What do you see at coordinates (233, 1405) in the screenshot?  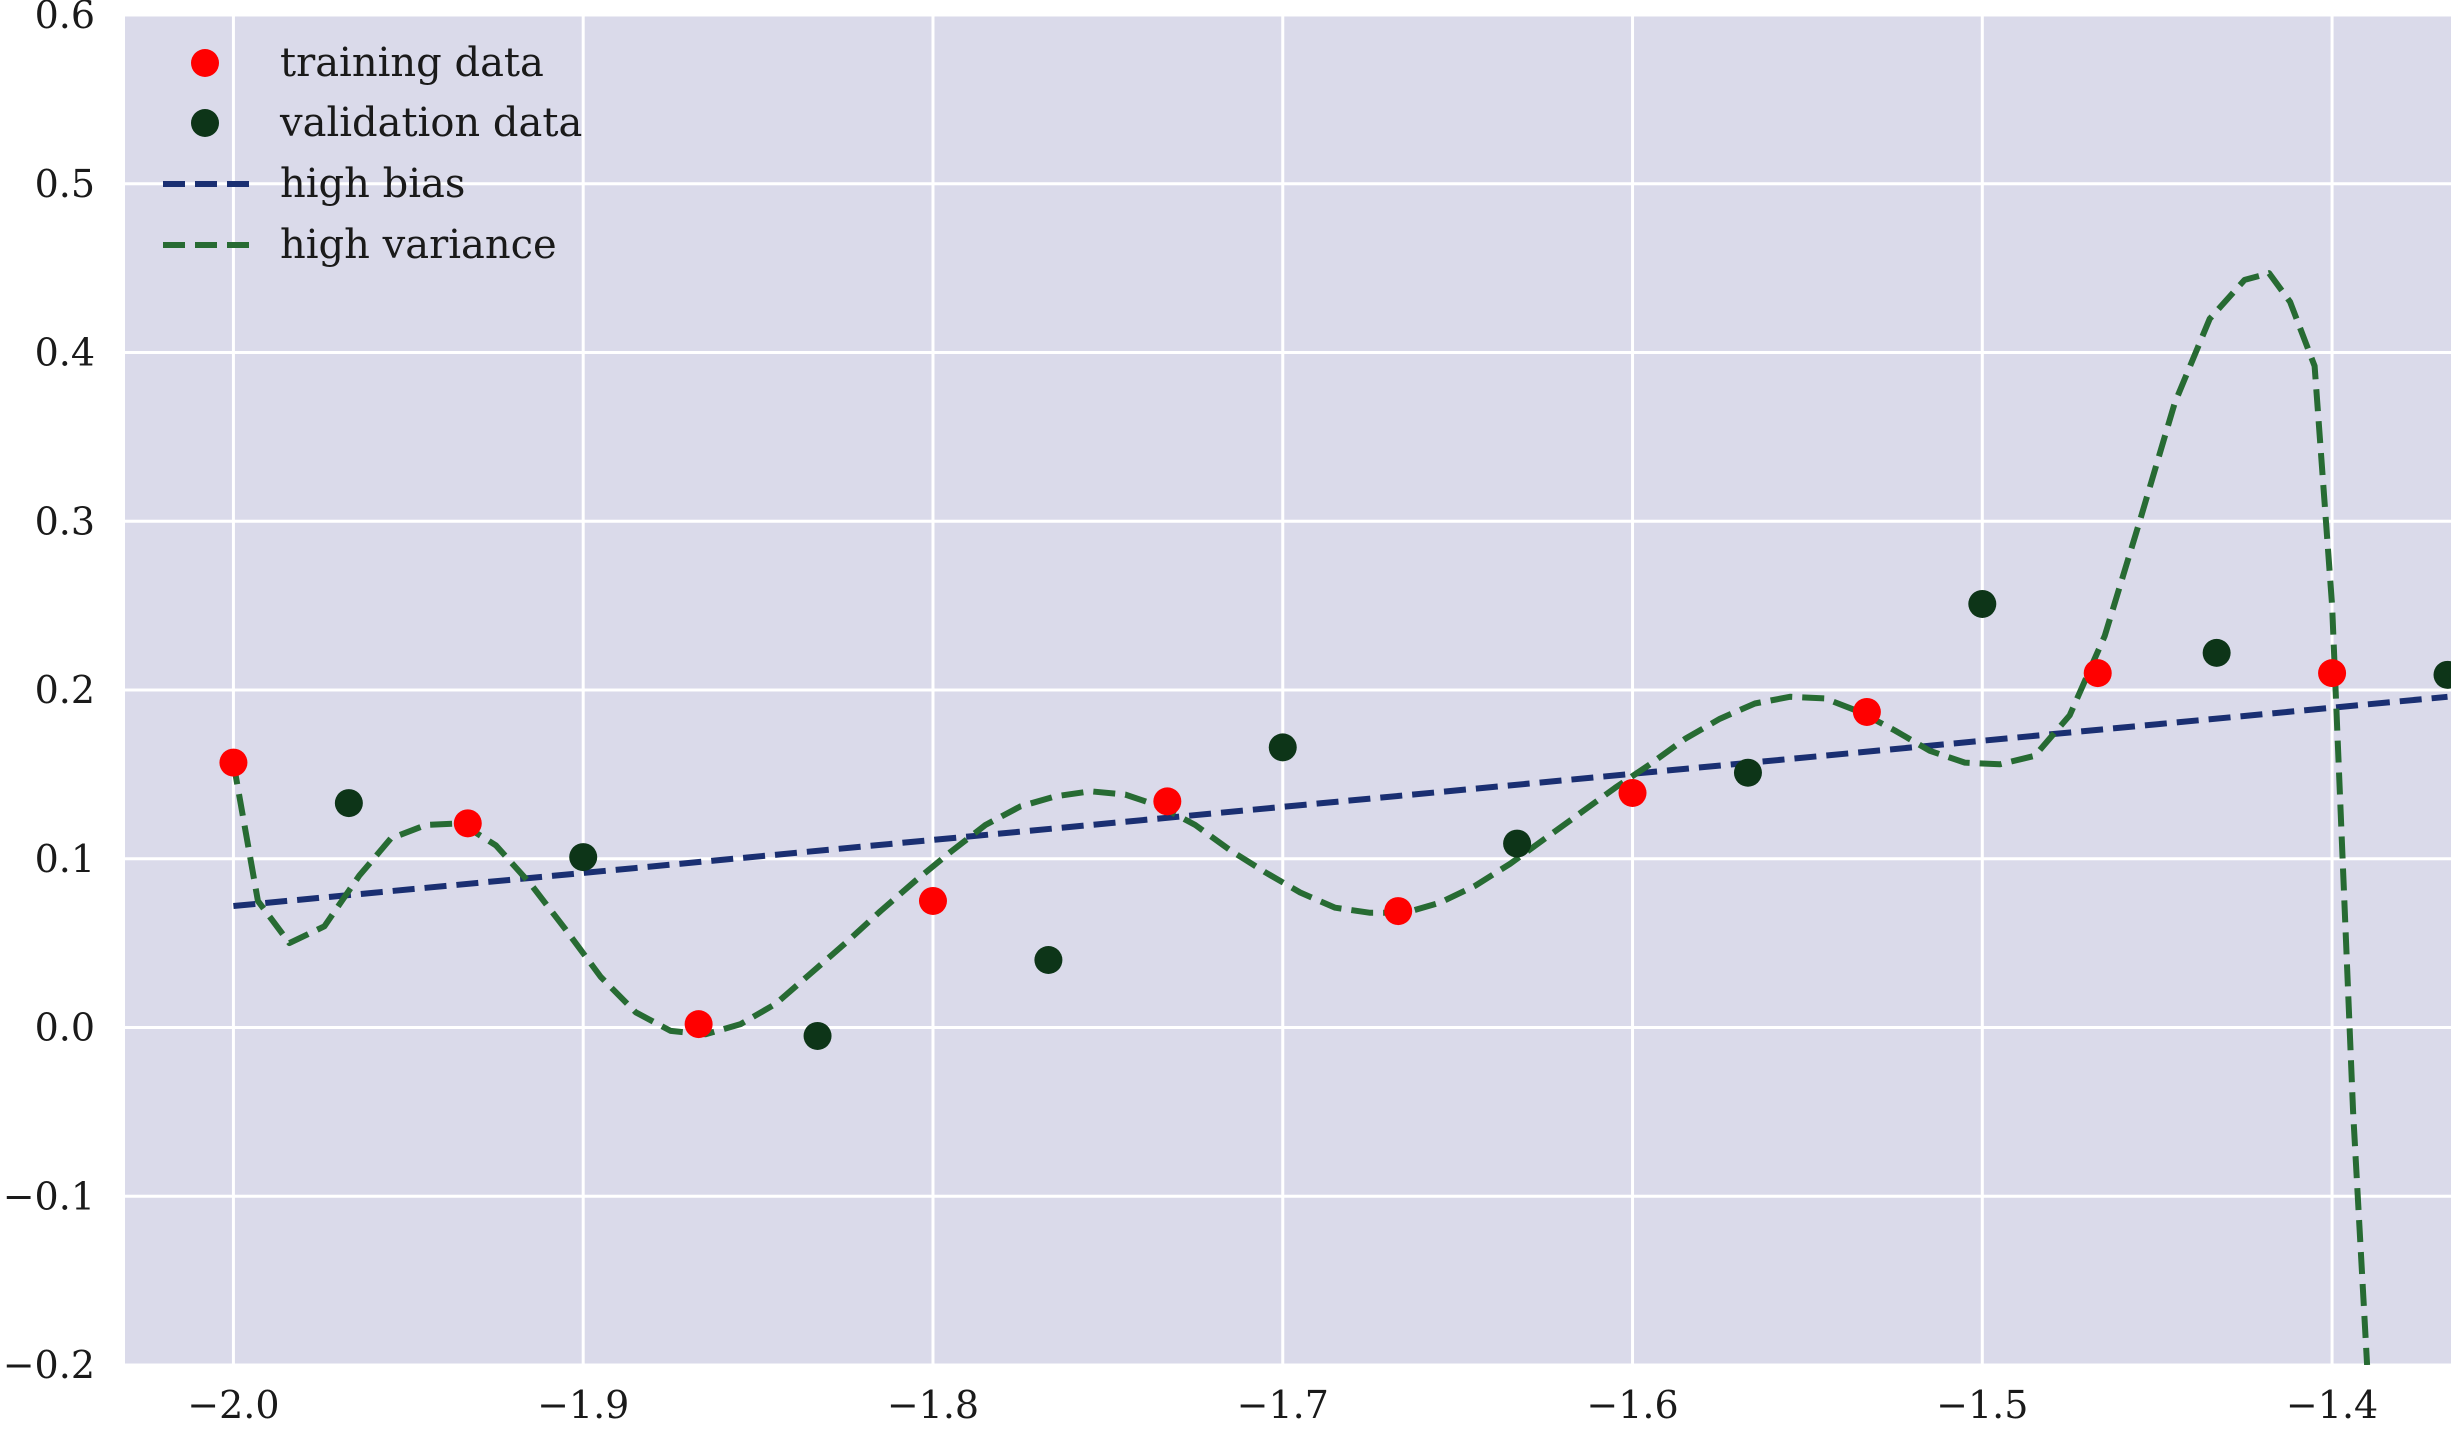 I see `x-tick-label: −2.0` at bounding box center [233, 1405].